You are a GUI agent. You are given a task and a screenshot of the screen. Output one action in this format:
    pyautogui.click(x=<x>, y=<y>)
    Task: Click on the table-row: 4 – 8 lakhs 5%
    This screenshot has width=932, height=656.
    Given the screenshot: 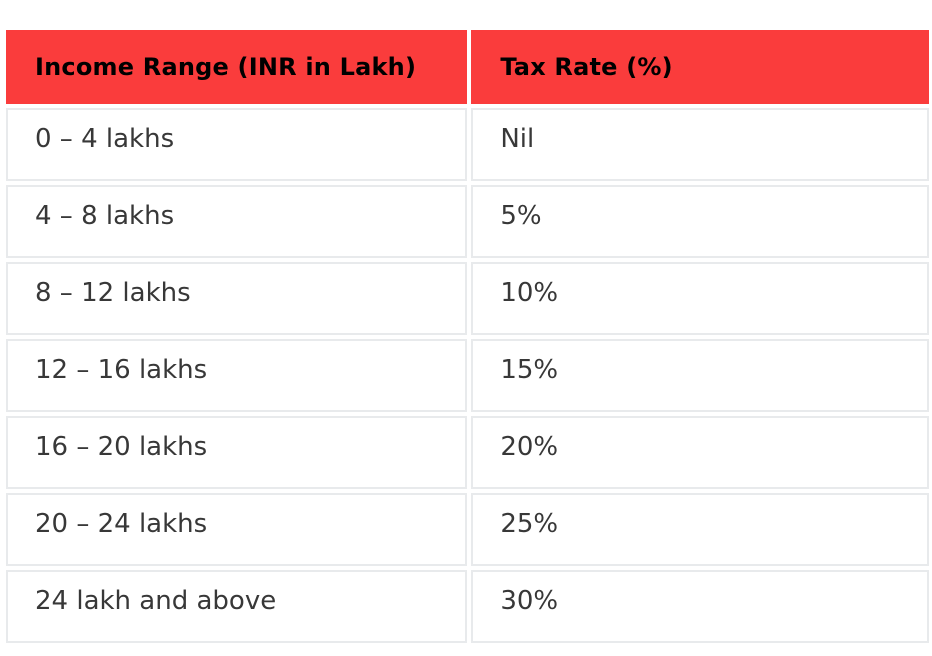 What is the action you would take?
    pyautogui.click(x=469, y=221)
    